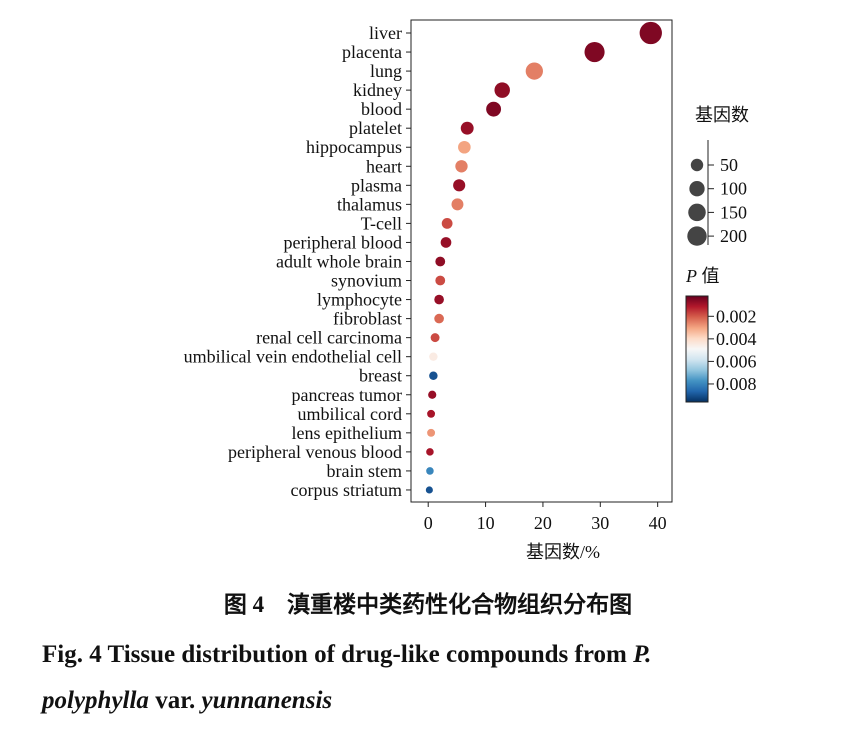 This screenshot has height=739, width=855. What do you see at coordinates (729, 165) in the screenshot?
I see `size-legend-label: 50` at bounding box center [729, 165].